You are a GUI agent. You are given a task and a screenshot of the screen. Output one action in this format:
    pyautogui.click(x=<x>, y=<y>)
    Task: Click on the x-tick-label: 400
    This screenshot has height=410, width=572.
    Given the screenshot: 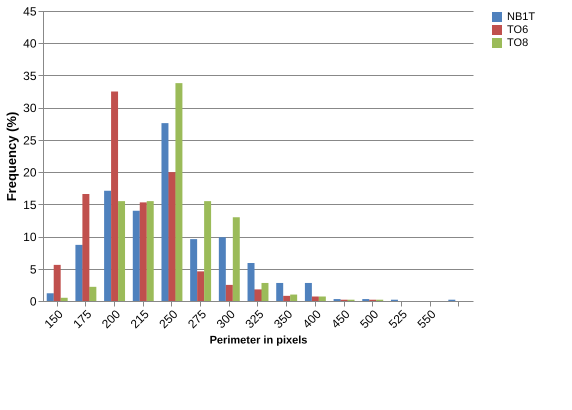 What is the action you would take?
    pyautogui.click(x=312, y=319)
    